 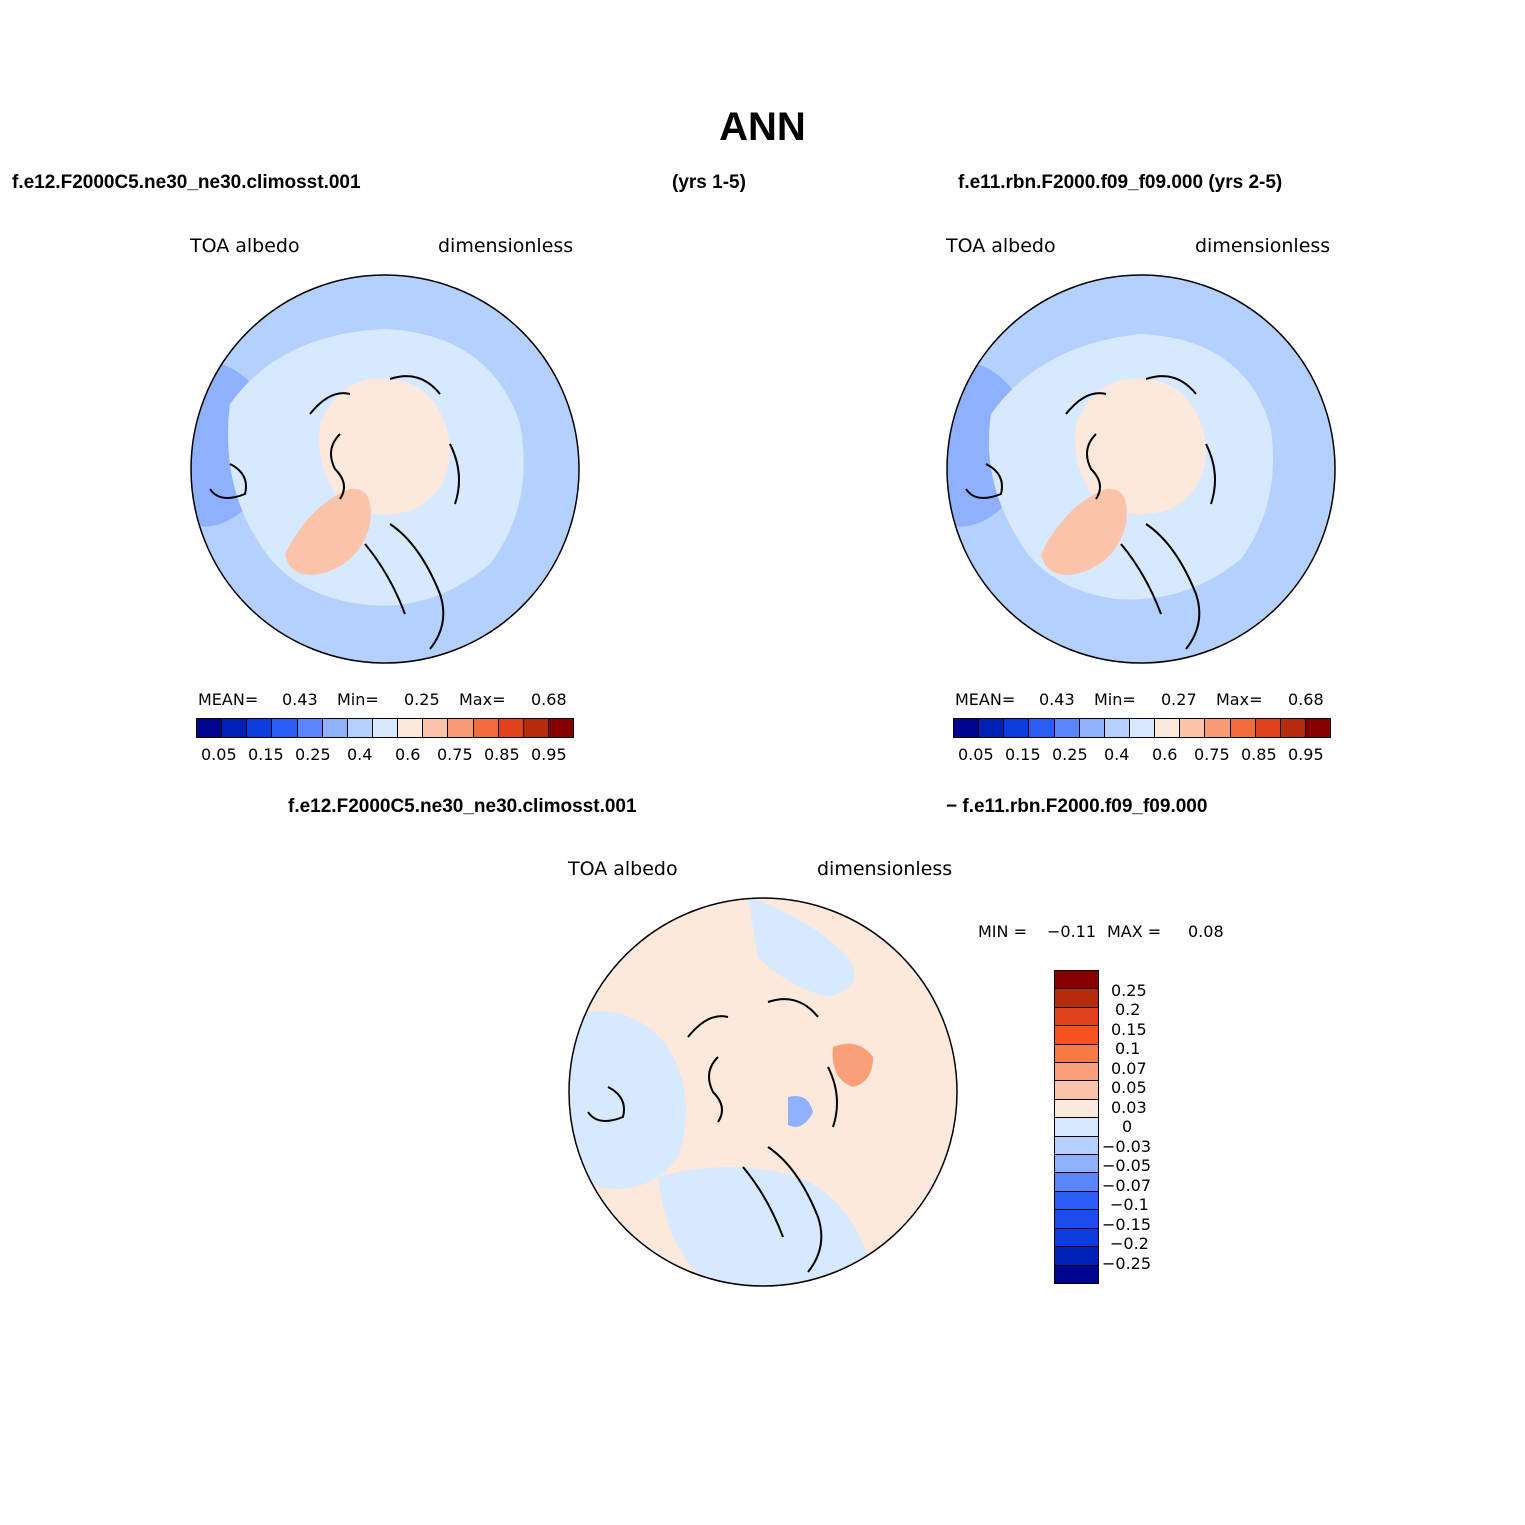 I want to click on panel2-arctic-ocean-region, so click(x=1141, y=446).